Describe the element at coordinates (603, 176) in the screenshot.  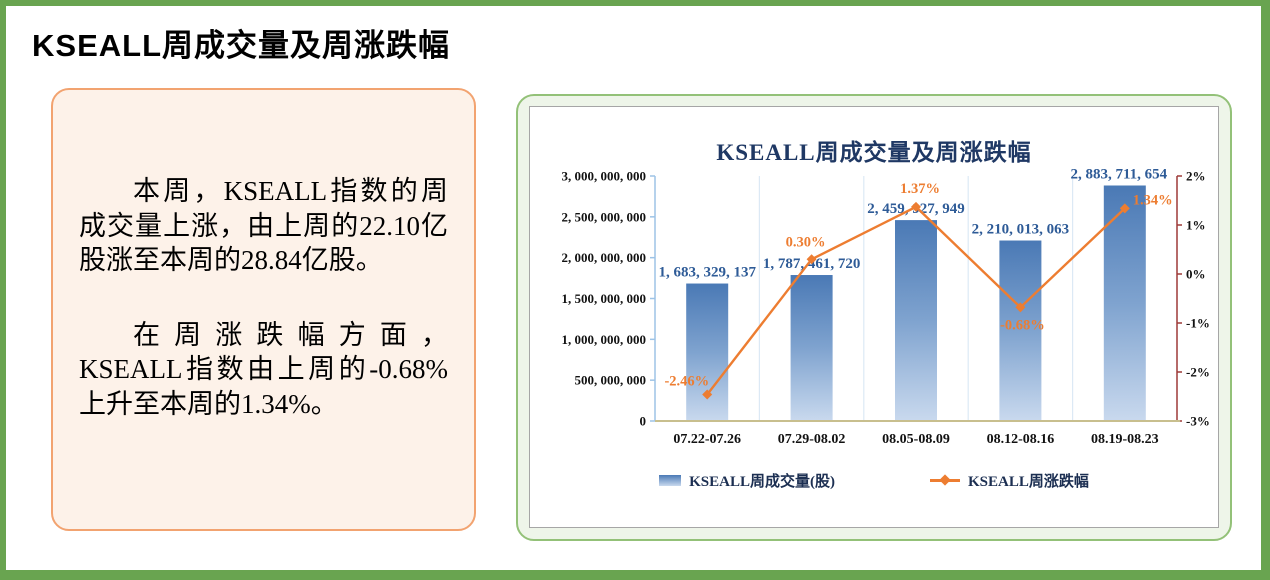
I see `left-axis-tick-label: 3, 000, 000, 000` at that location.